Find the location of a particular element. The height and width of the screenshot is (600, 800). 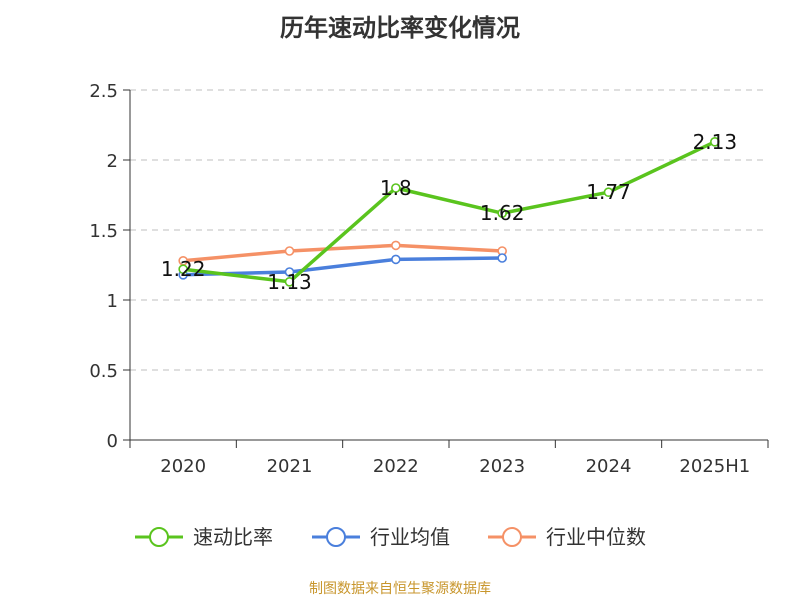

y-tick-label: 0 is located at coordinates (112, 441).